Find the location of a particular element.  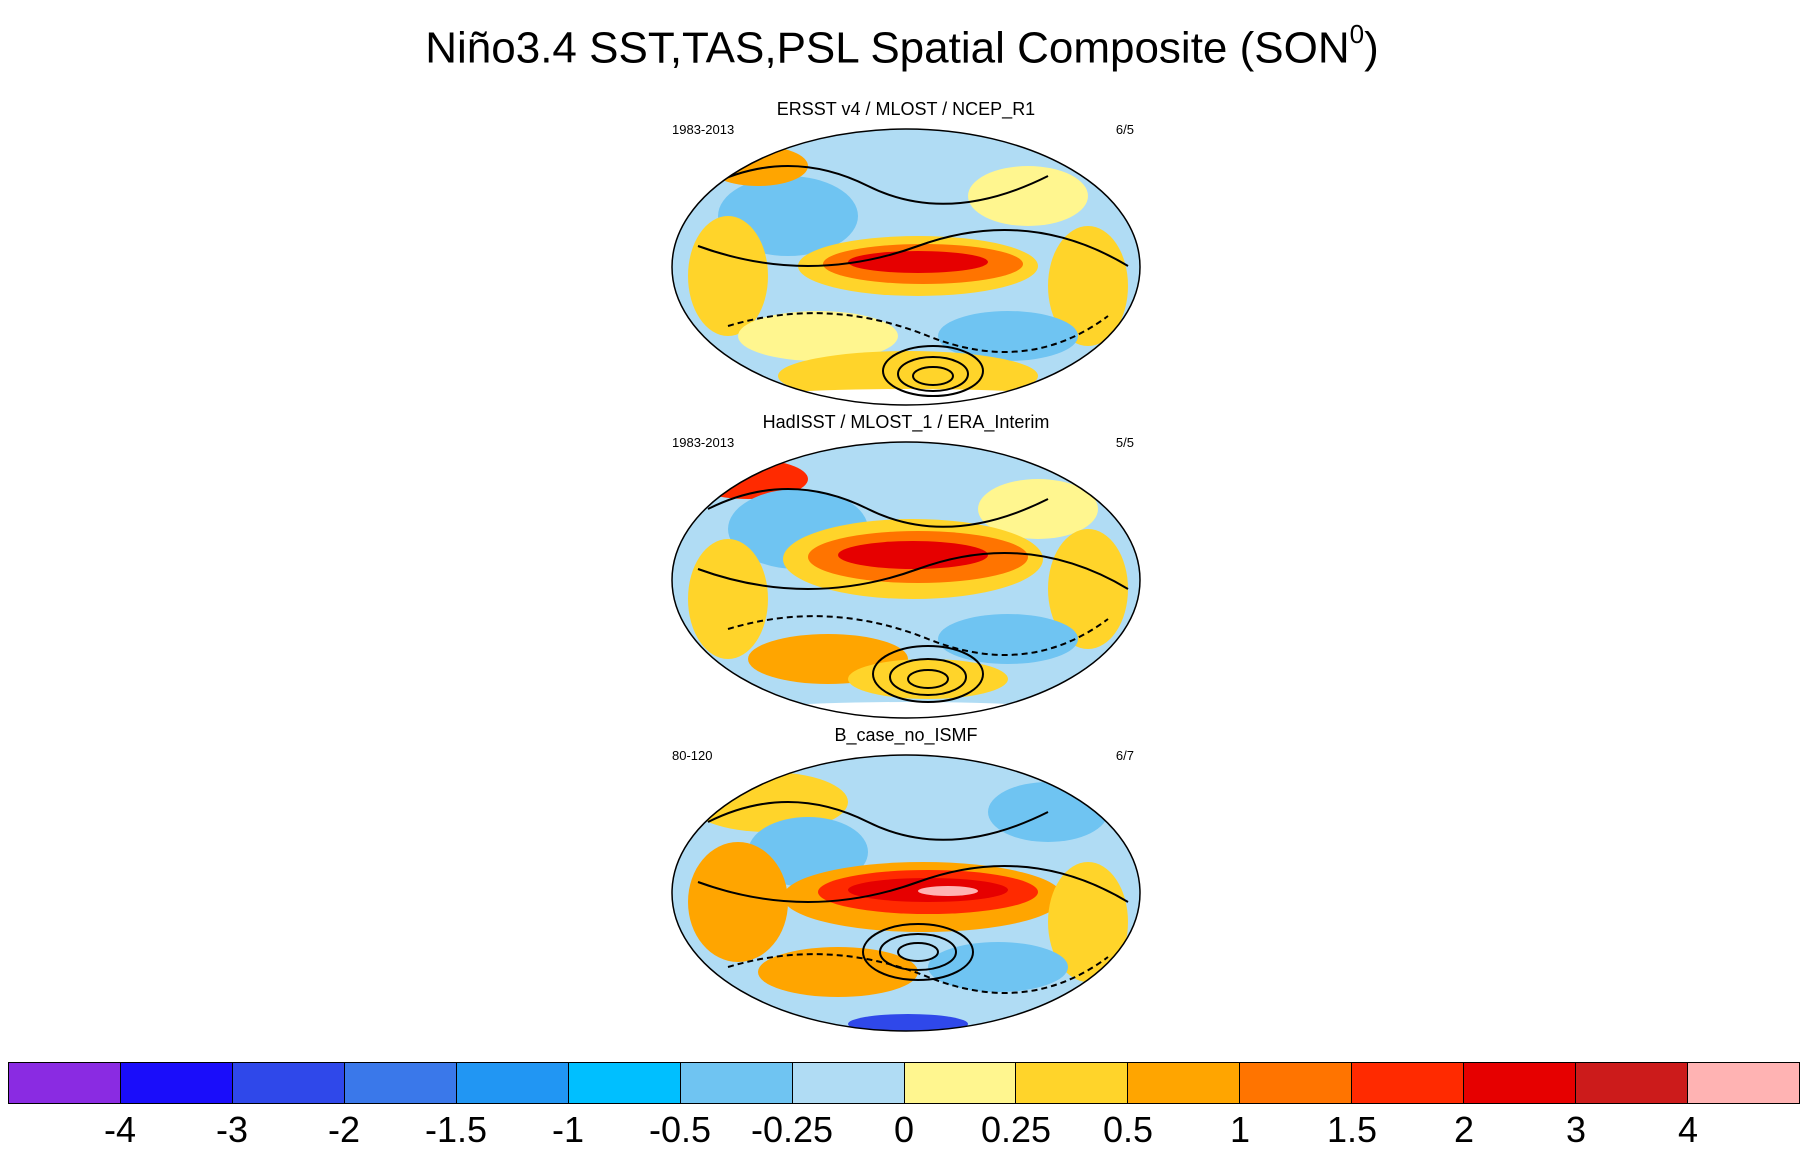

colorbar-label: -1.5 is located at coordinates (456, 1129).